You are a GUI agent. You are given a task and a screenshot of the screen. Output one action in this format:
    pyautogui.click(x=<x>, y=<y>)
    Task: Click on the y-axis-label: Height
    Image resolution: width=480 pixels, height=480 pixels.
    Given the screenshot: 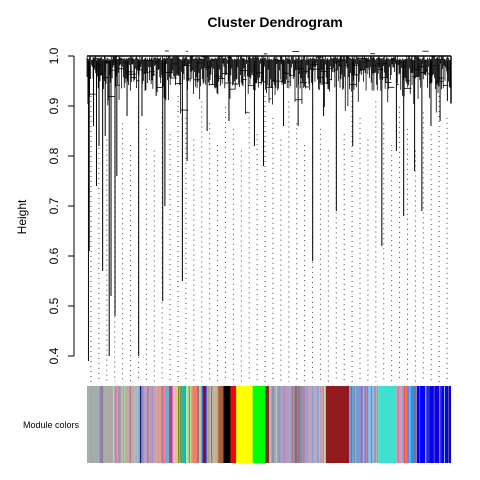 What is the action you would take?
    pyautogui.click(x=22, y=216)
    